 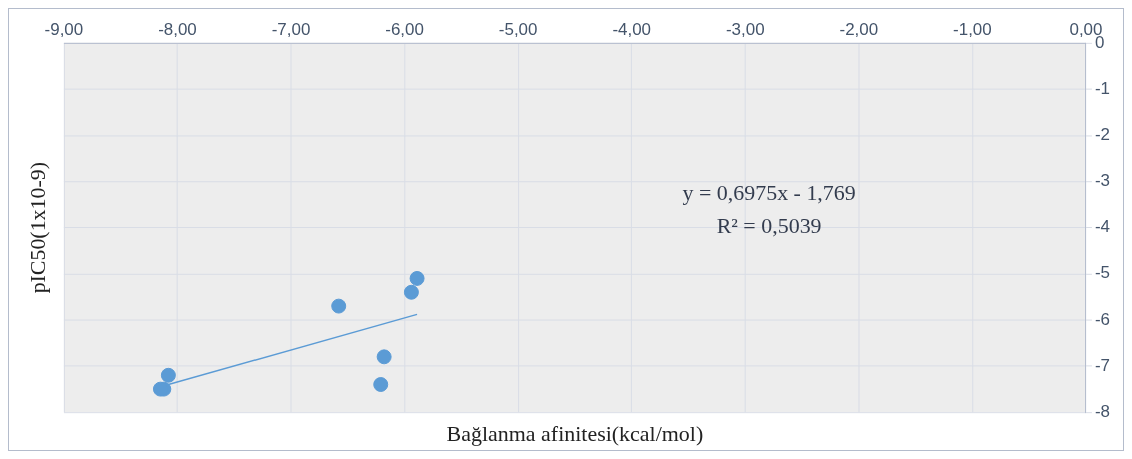 What do you see at coordinates (745, 29) in the screenshot?
I see `x-tick-label: -3,00` at bounding box center [745, 29].